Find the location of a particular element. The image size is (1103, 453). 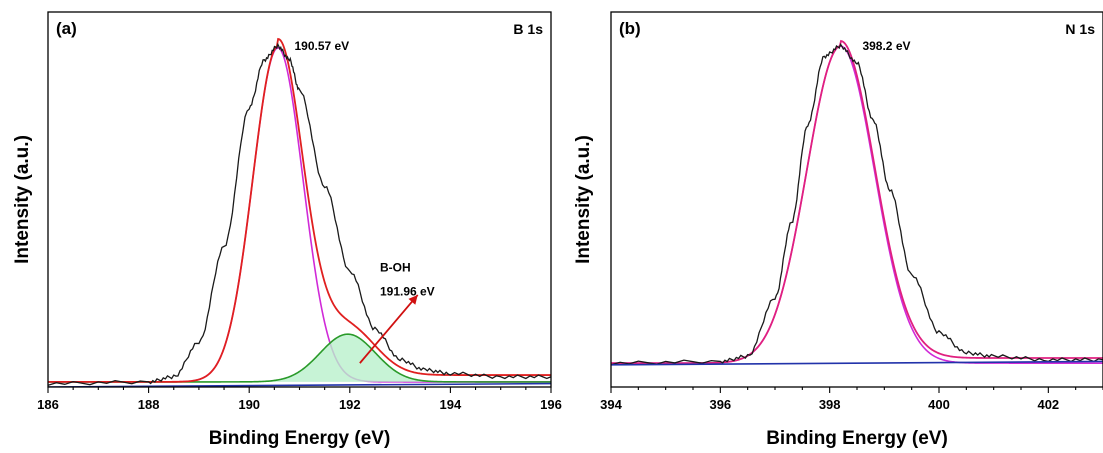

annotation-arrow-shaft is located at coordinates (389, 329).